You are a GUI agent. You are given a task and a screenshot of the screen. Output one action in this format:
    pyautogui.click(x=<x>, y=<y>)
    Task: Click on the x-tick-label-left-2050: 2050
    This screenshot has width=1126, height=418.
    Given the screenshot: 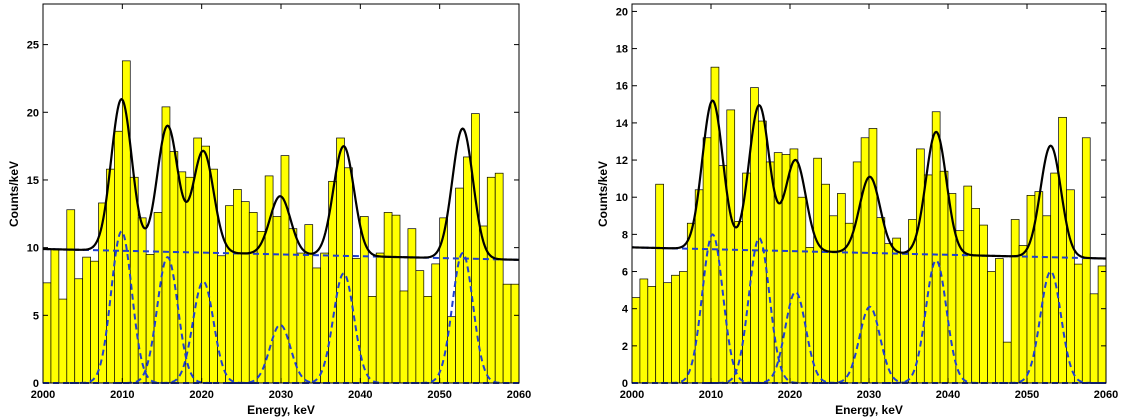 What is the action you would take?
    pyautogui.click(x=439, y=395)
    